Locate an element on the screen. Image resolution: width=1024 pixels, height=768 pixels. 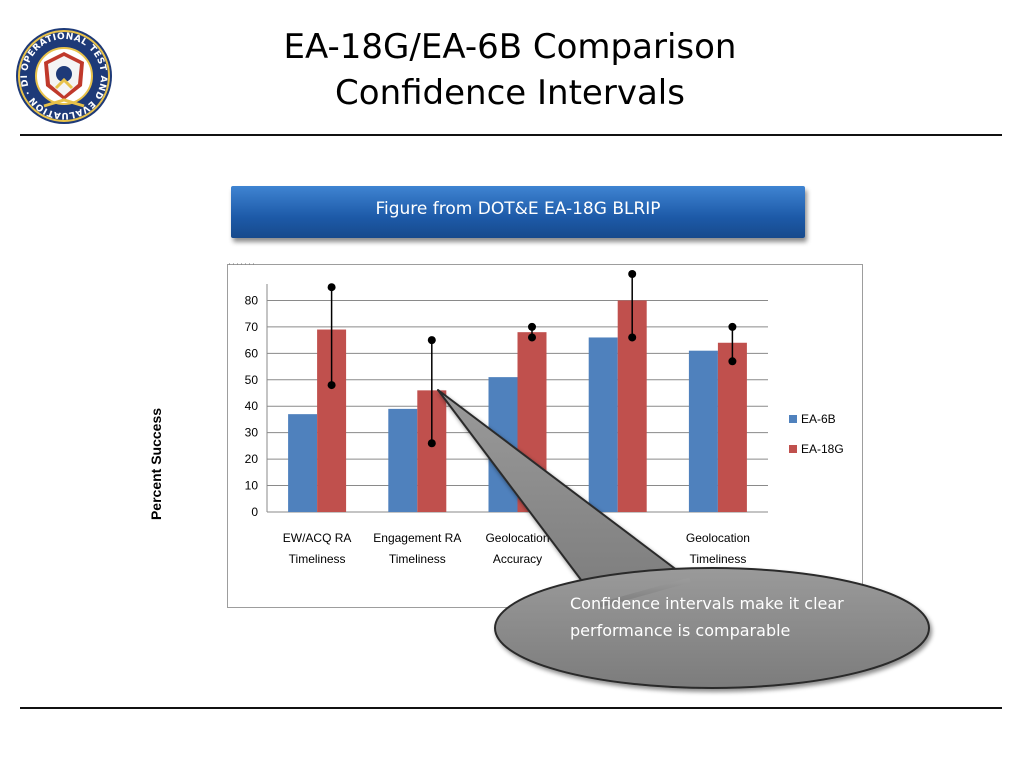
x-tick-label: Engagement RA is located at coordinates (417, 538).